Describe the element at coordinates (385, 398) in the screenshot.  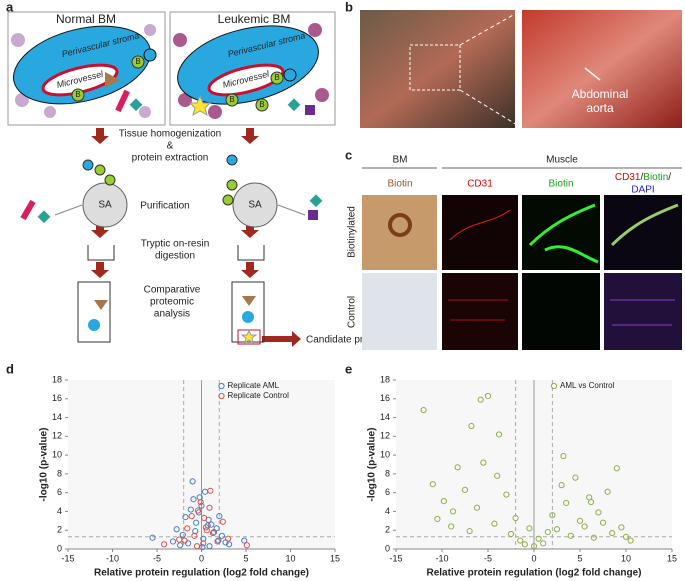
I see `y-tick-label: 16` at that location.